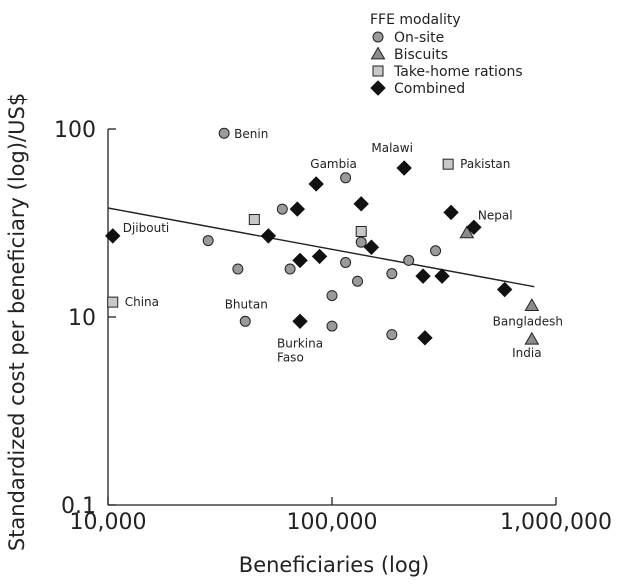  What do you see at coordinates (251, 134) in the screenshot?
I see `annotation-benin: Benin` at bounding box center [251, 134].